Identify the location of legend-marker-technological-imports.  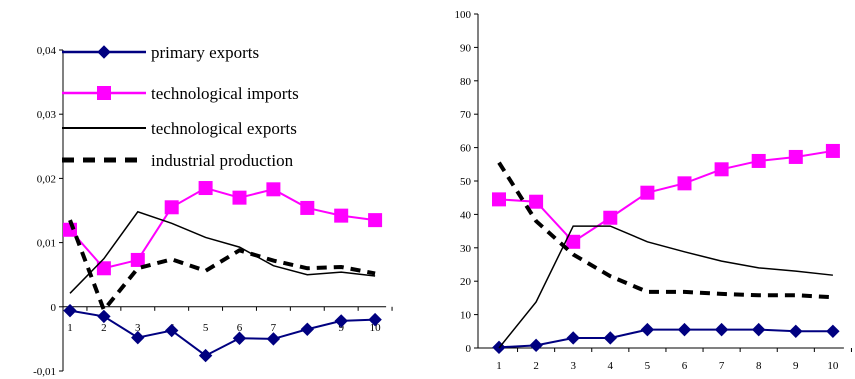
(104, 93).